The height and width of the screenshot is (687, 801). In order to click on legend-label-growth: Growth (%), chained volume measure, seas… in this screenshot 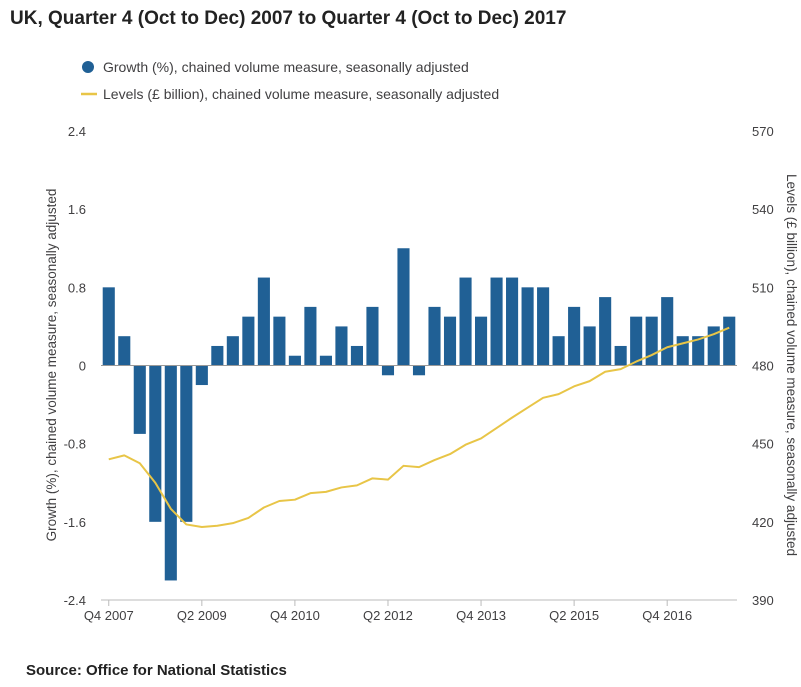, I will do `click(286, 67)`.